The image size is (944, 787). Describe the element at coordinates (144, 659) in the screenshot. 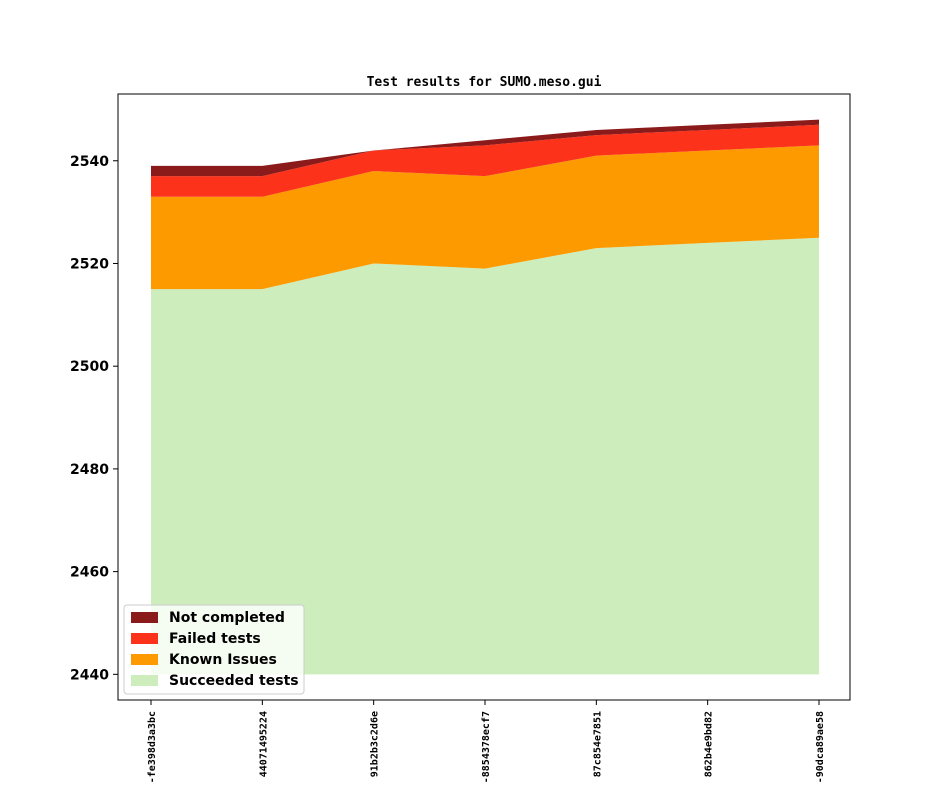

I see `legend-swatch-known-issues` at that location.